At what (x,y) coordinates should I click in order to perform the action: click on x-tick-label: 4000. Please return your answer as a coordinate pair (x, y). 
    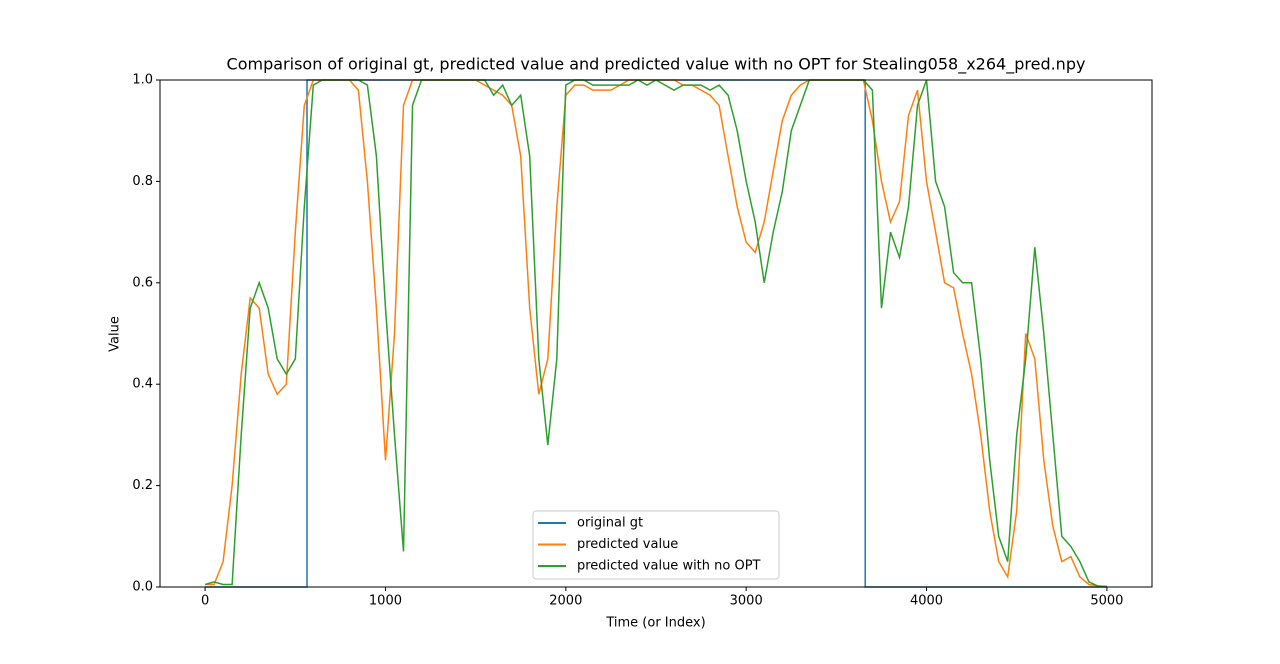
    Looking at the image, I should click on (926, 601).